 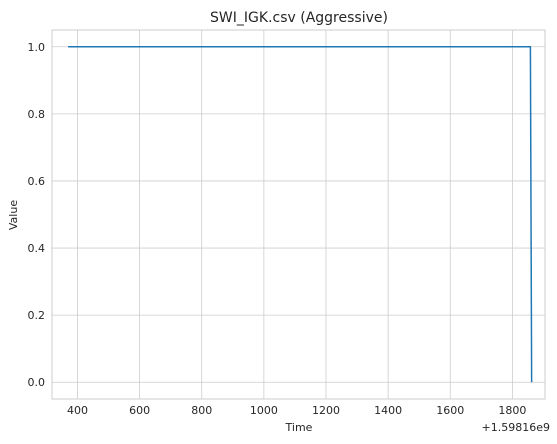 What do you see at coordinates (264, 410) in the screenshot?
I see `x-tick-label: 1000` at bounding box center [264, 410].